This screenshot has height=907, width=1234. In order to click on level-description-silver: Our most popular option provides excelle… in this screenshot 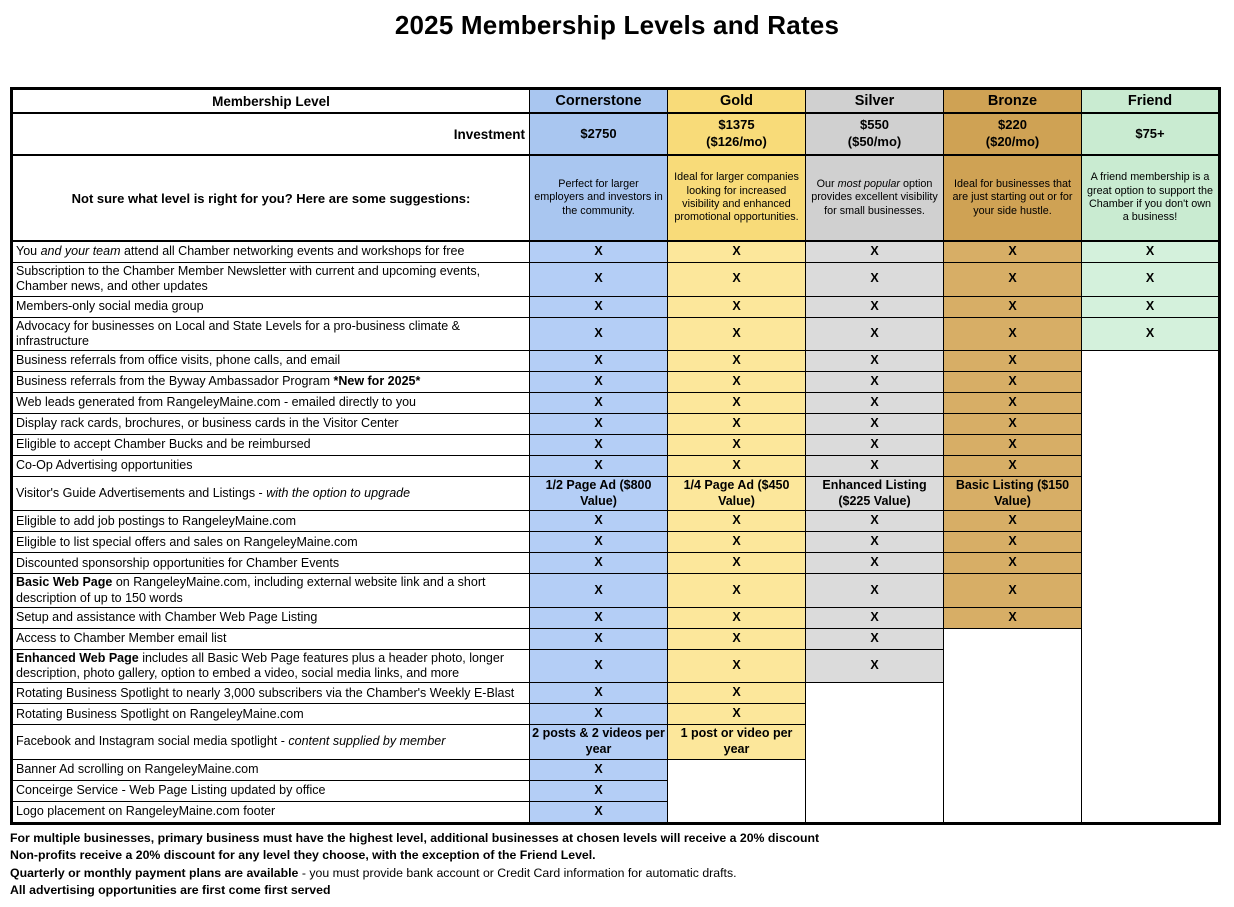, I will do `click(874, 198)`.